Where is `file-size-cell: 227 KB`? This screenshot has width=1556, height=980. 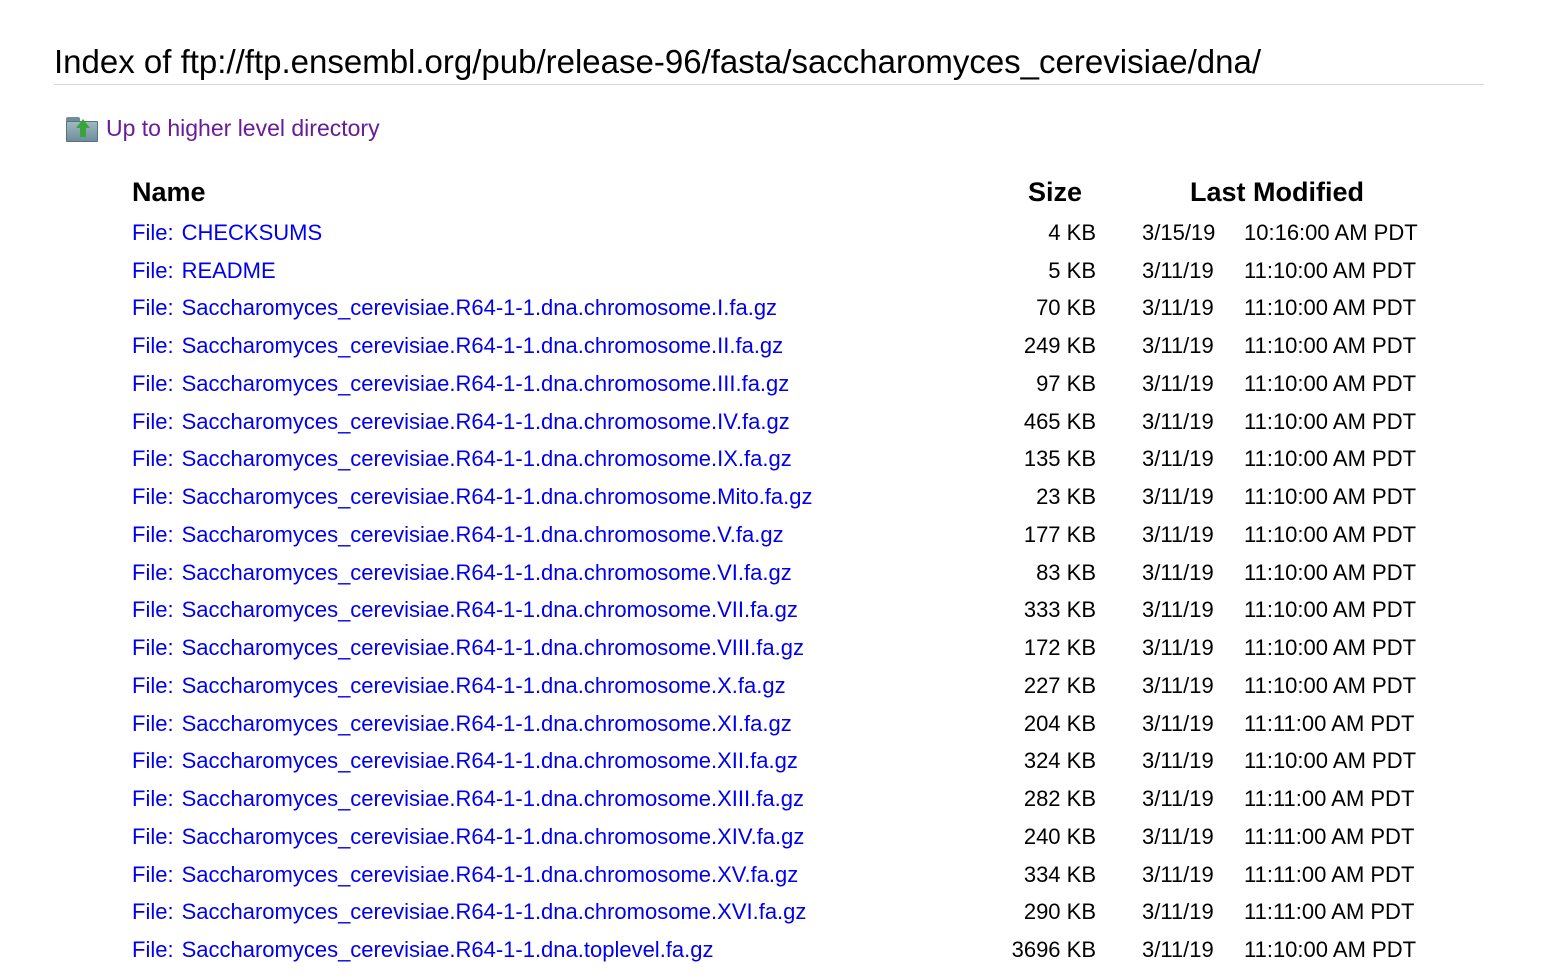
file-size-cell: 227 KB is located at coordinates (1059, 685).